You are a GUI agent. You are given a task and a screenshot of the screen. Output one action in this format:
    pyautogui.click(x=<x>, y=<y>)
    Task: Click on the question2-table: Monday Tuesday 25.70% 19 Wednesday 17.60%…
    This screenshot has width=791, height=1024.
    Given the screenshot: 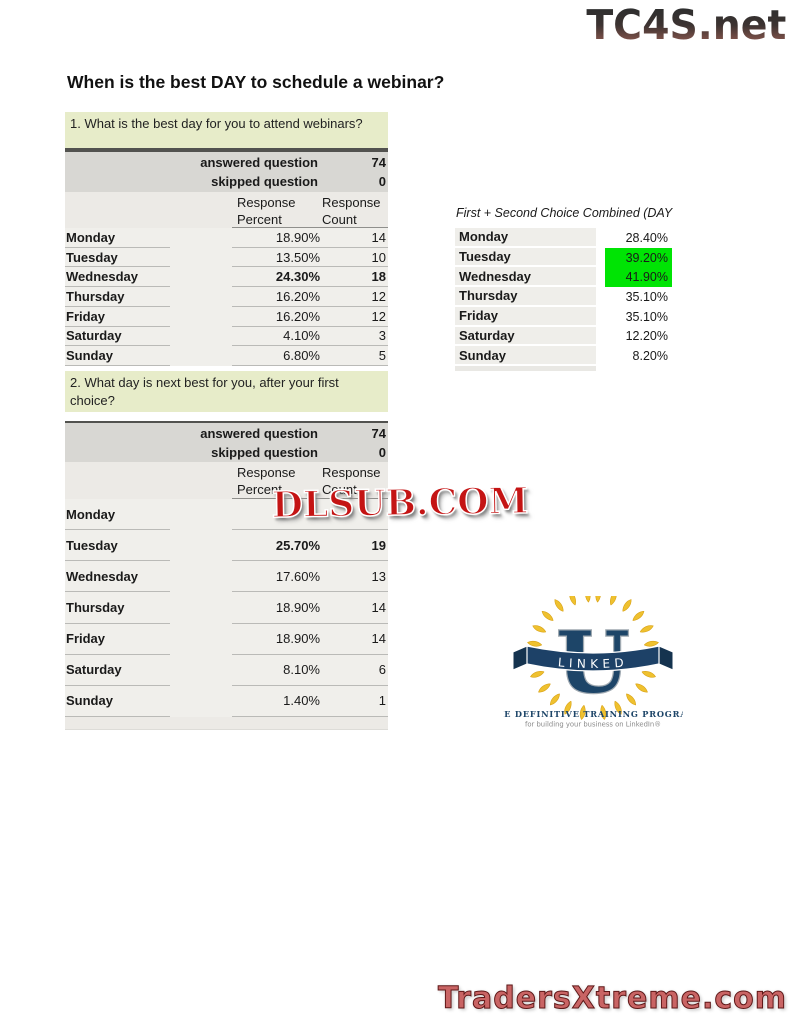 What is the action you would take?
    pyautogui.click(x=226, y=608)
    